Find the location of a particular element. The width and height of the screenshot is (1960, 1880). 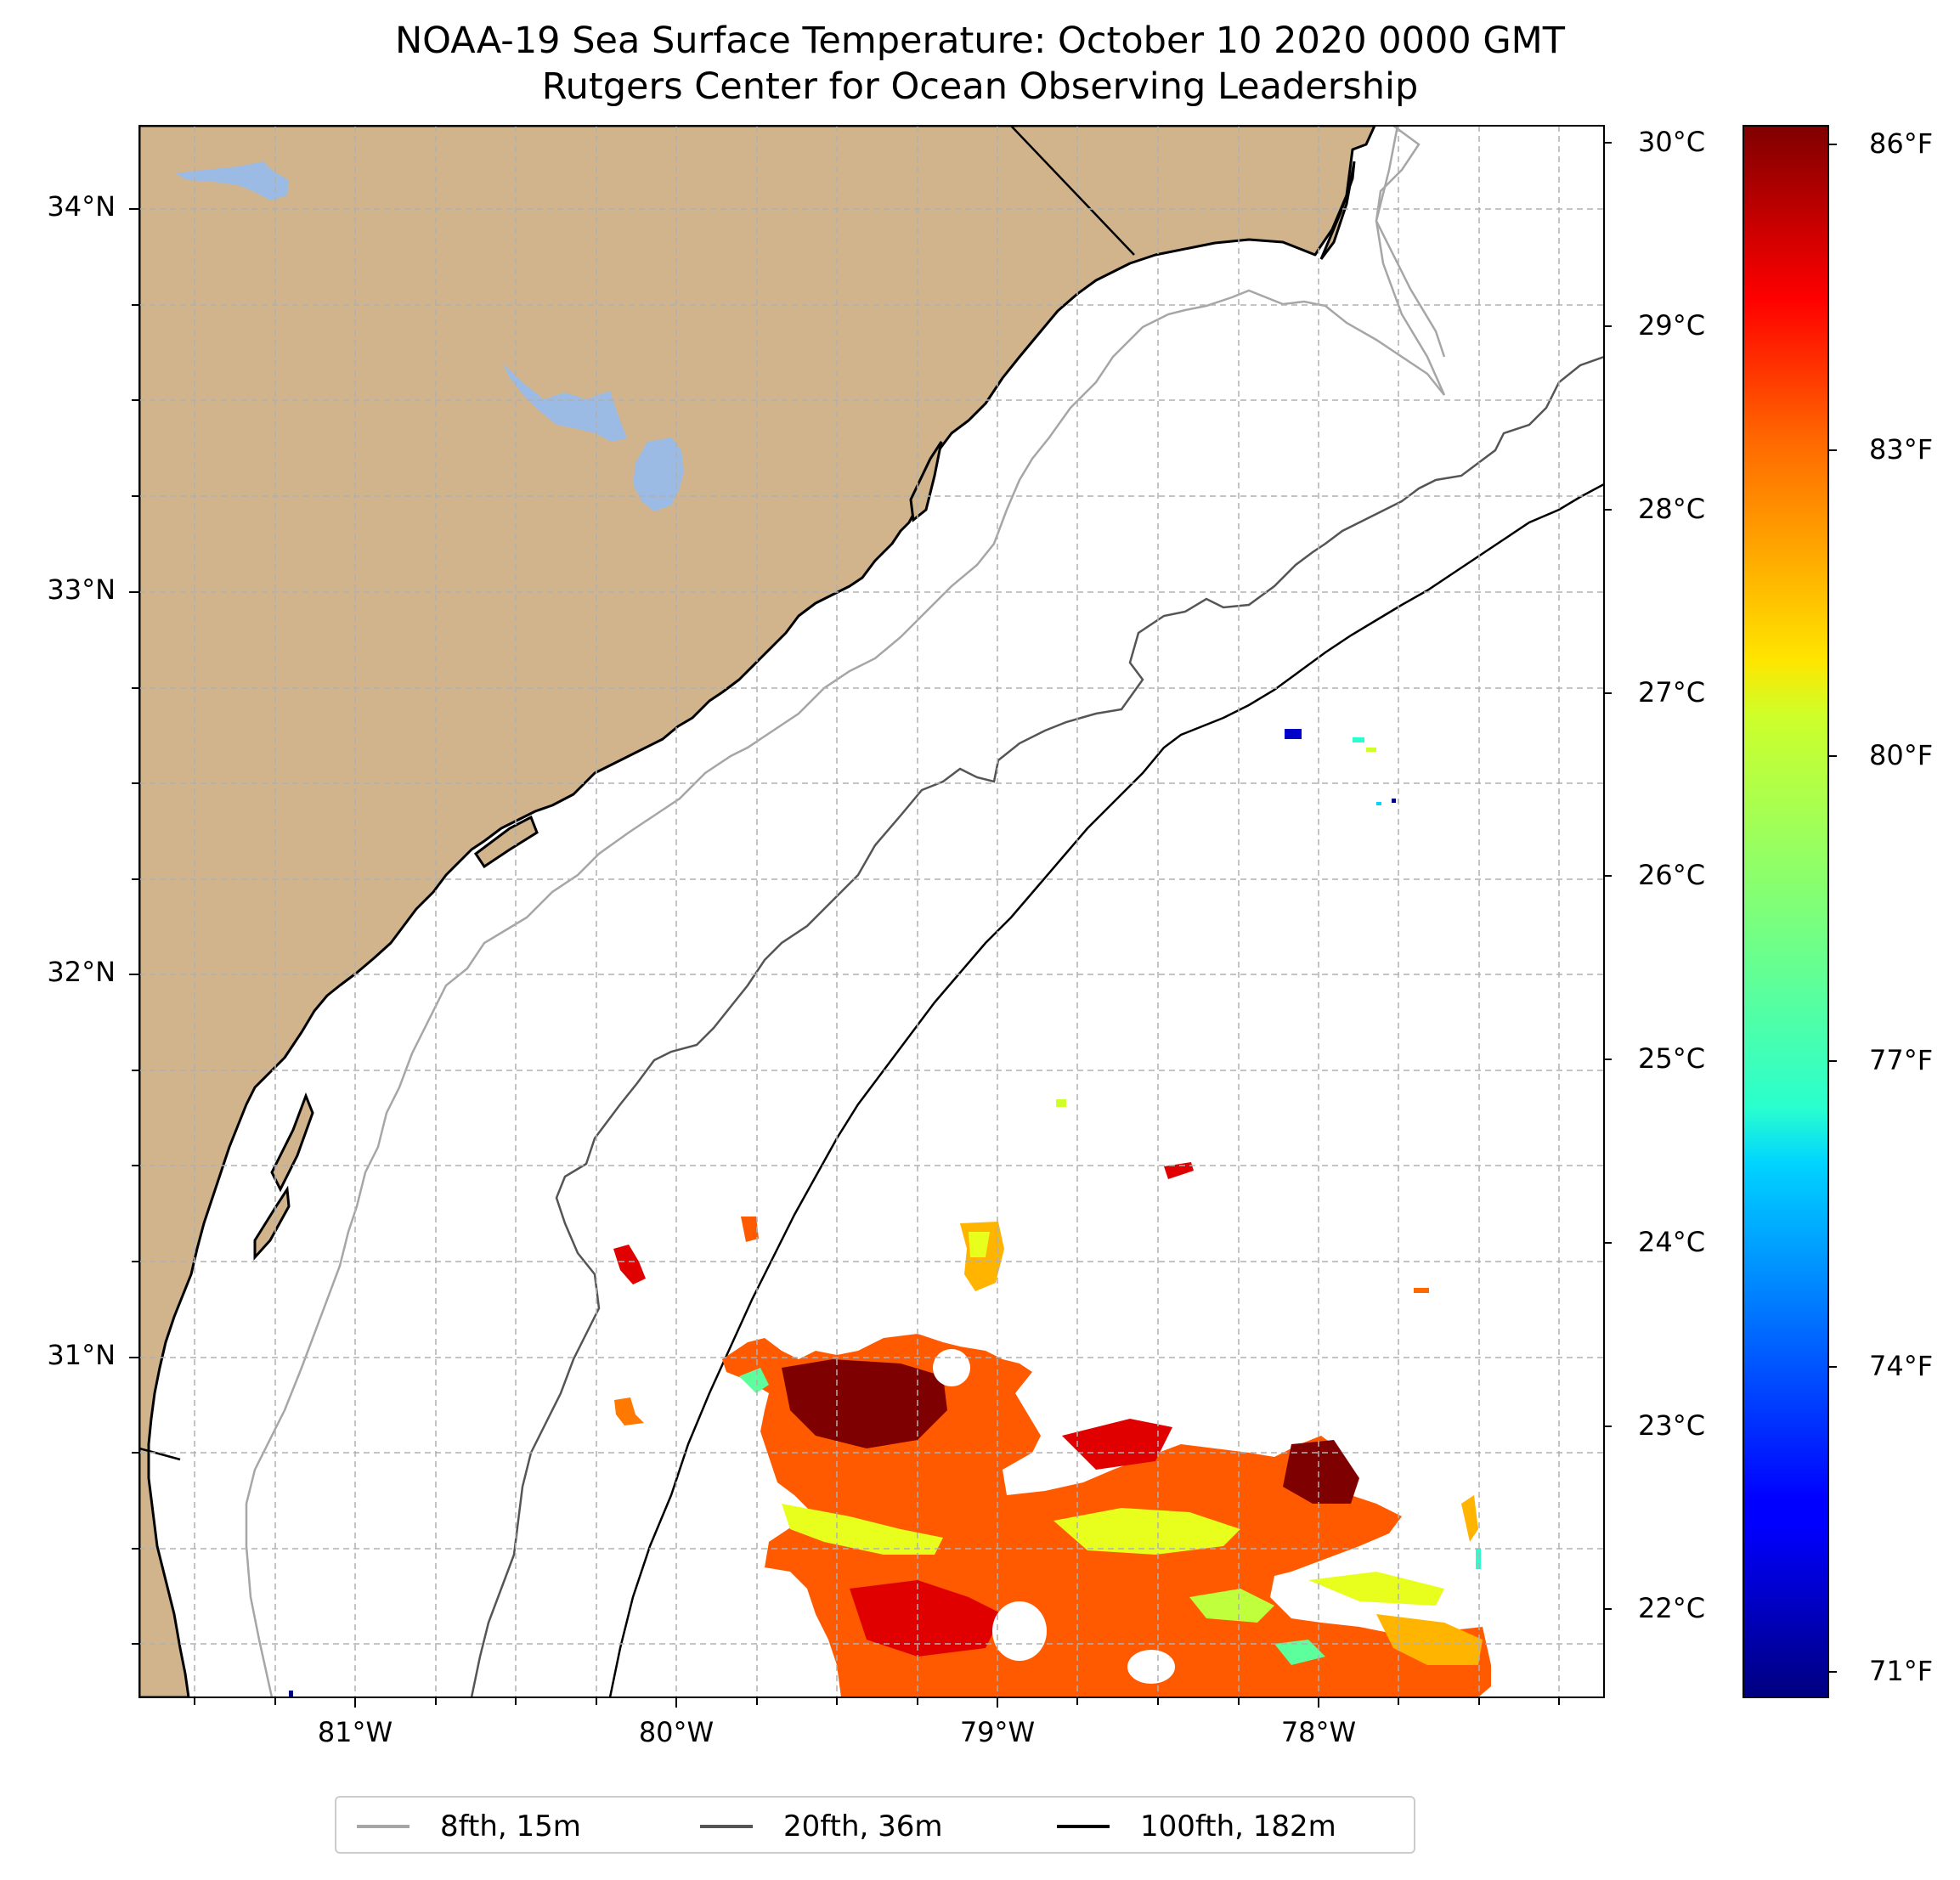

colorbar-fahrenheit-label: 86°F is located at coordinates (1902, 144).